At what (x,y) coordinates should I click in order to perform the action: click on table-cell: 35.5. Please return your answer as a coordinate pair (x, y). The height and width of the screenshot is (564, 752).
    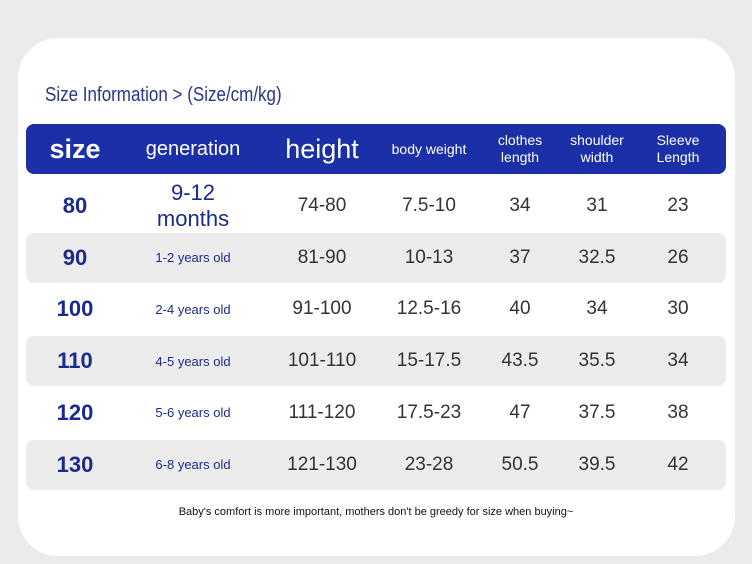
    Looking at the image, I should click on (597, 361).